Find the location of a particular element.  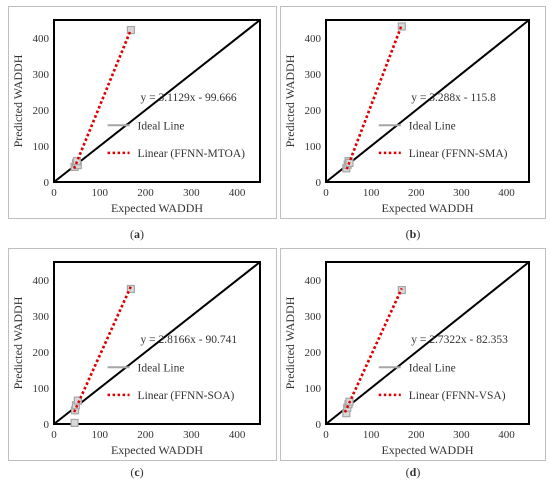

trend-equation: y = 2.7322x - 82.353 is located at coordinates (459, 340).